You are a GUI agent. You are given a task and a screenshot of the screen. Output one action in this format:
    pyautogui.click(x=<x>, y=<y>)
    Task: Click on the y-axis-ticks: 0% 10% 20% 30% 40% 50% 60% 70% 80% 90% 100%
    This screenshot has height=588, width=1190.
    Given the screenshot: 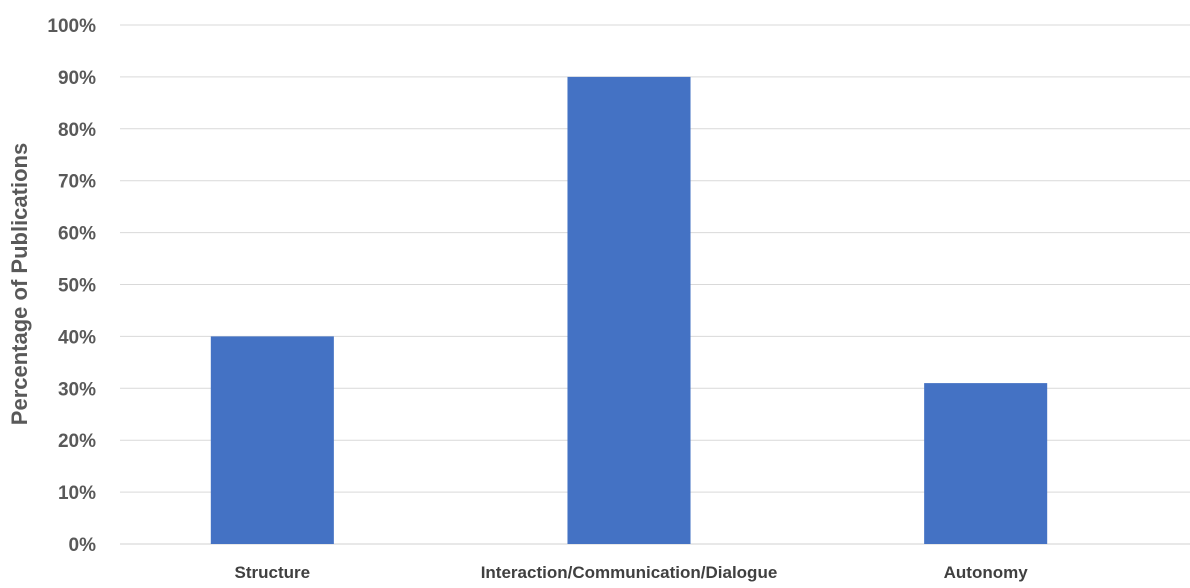 What is the action you would take?
    pyautogui.click(x=71, y=286)
    